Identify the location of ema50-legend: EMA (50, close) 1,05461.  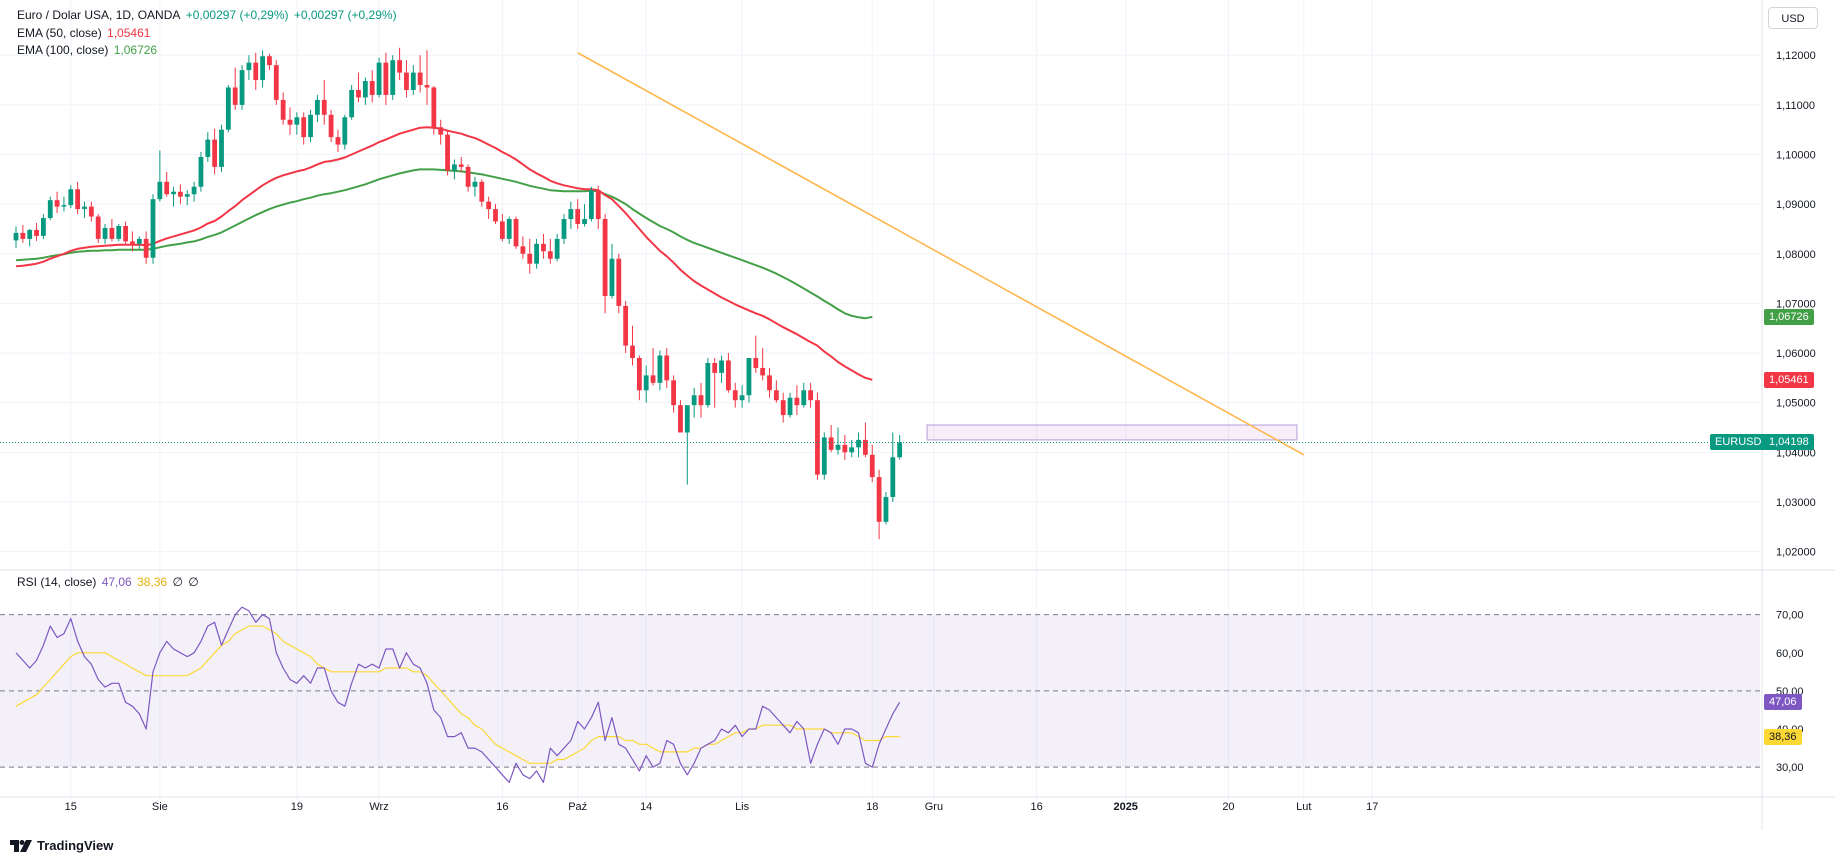
(84, 33).